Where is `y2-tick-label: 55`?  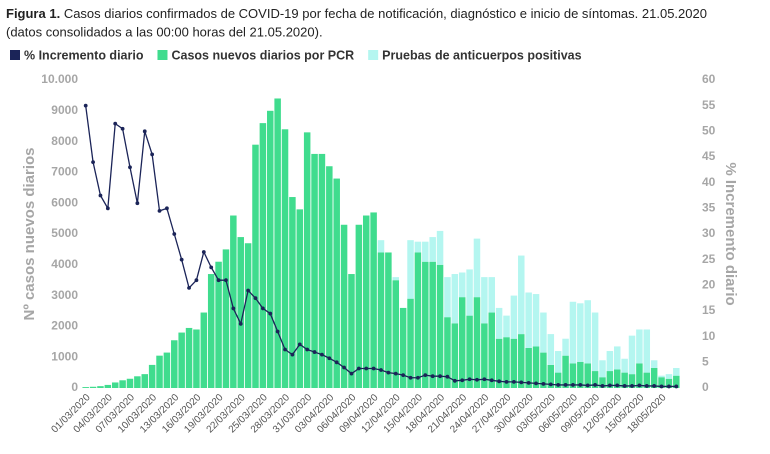
y2-tick-label: 55 is located at coordinates (709, 105).